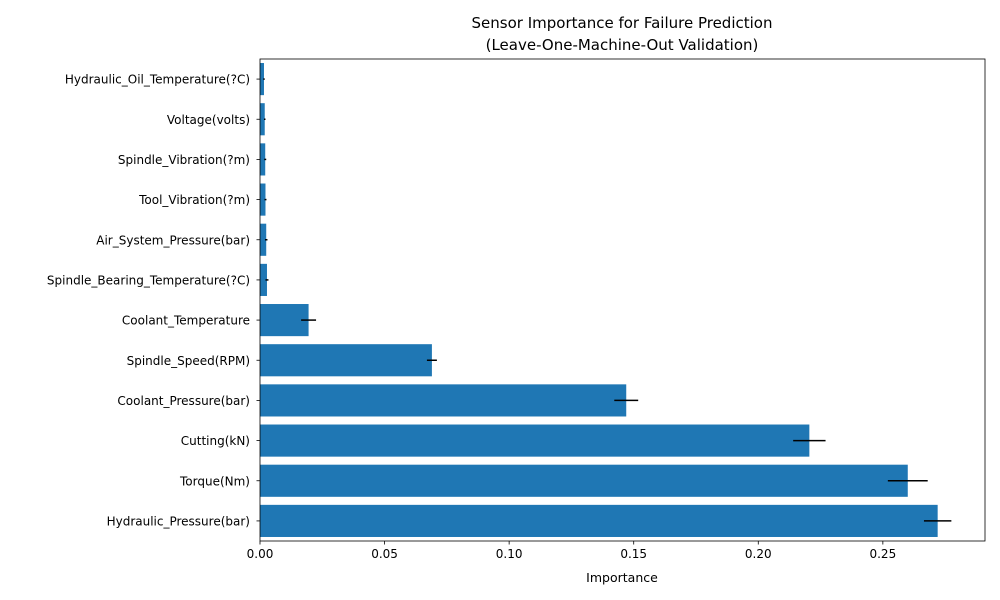 Image resolution: width=1000 pixels, height=600 pixels. I want to click on x-tick-label: 0.20, so click(758, 554).